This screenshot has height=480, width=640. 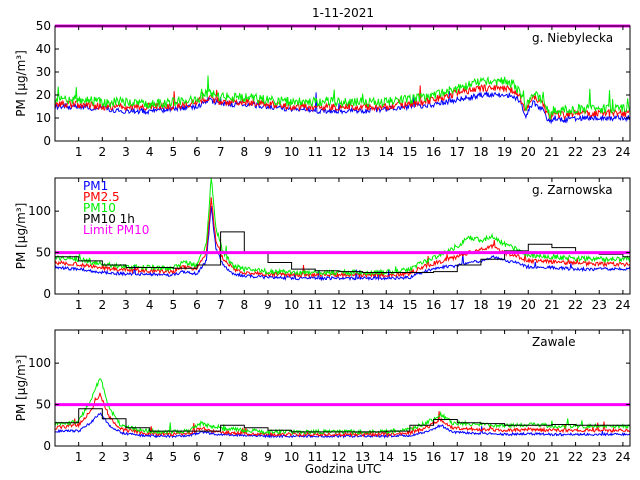 I want to click on series-line-pm10, so click(x=342, y=98).